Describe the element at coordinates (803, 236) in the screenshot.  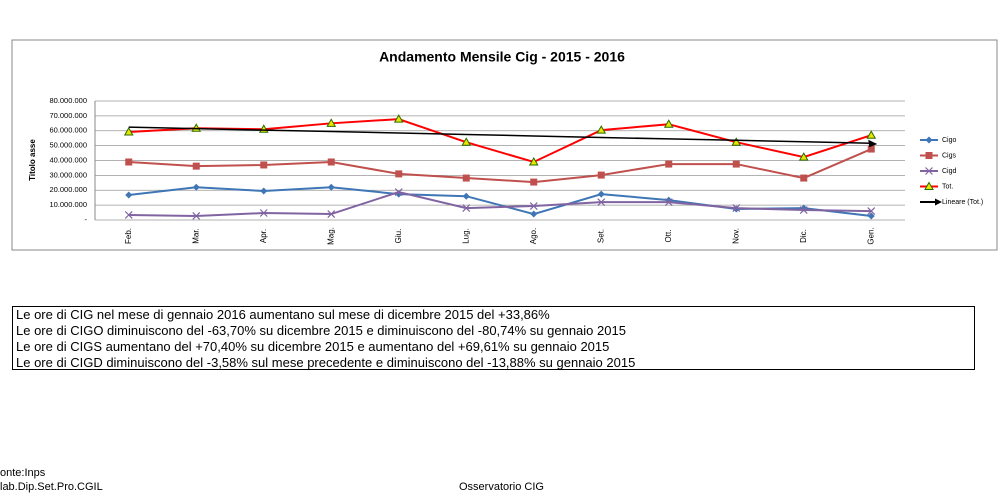
I see `x-tick-label: Dic.` at that location.